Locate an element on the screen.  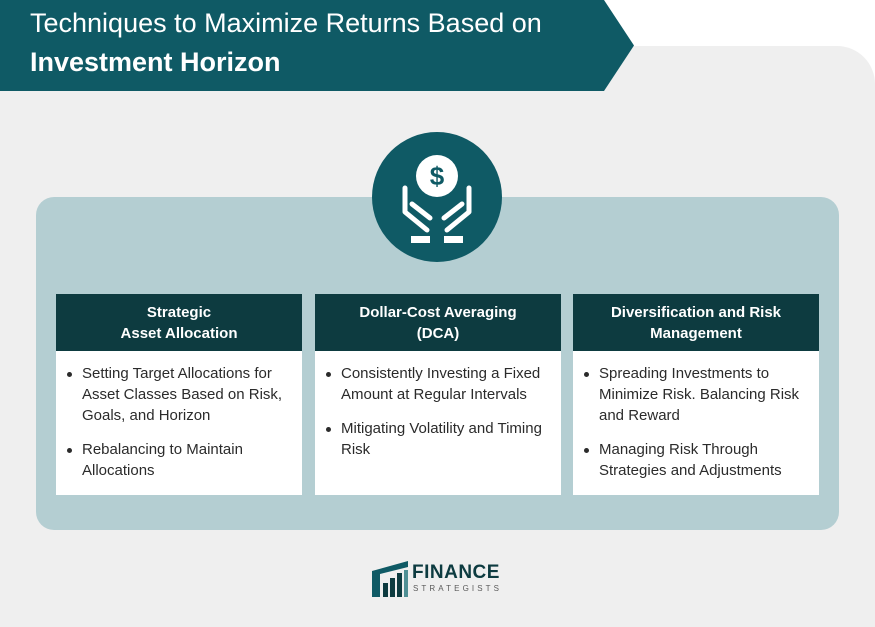
page-title-line-2: Investment Horizon is located at coordinates (155, 62).